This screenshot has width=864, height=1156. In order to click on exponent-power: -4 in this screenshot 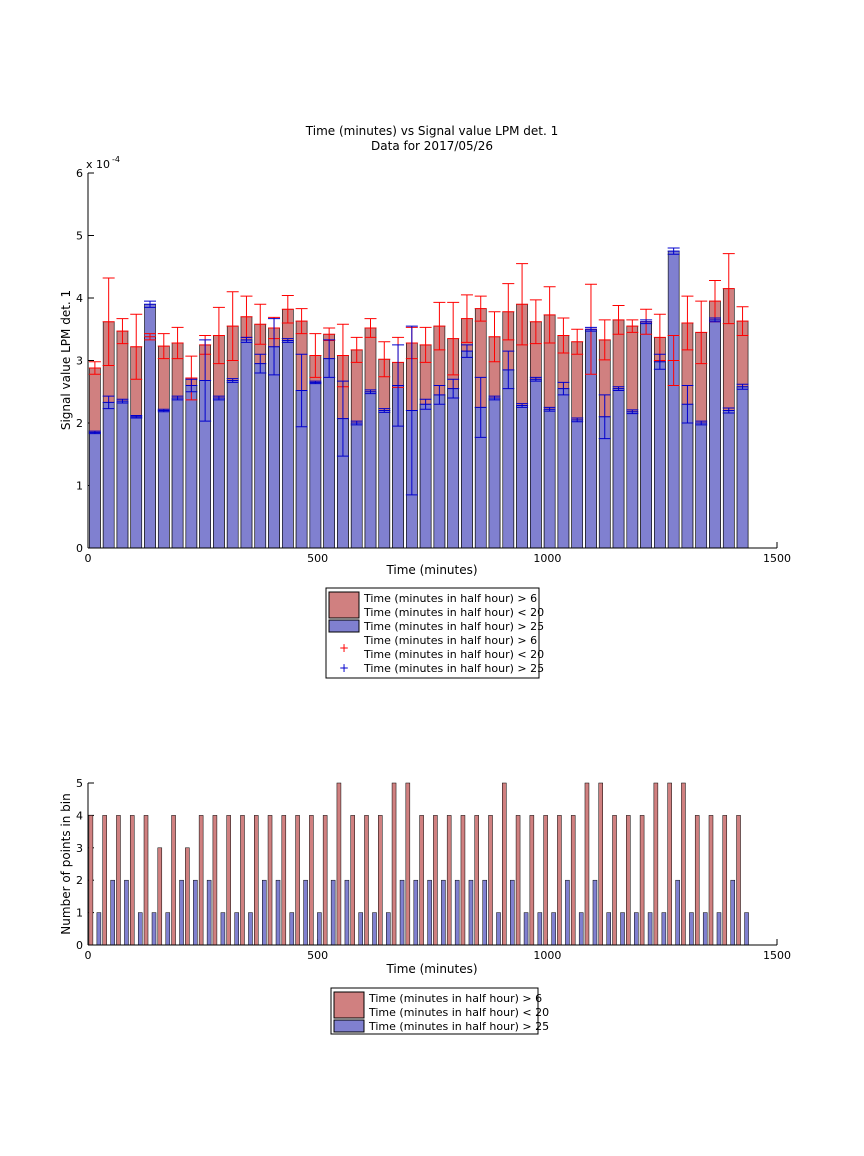, I will do `click(116, 159)`.